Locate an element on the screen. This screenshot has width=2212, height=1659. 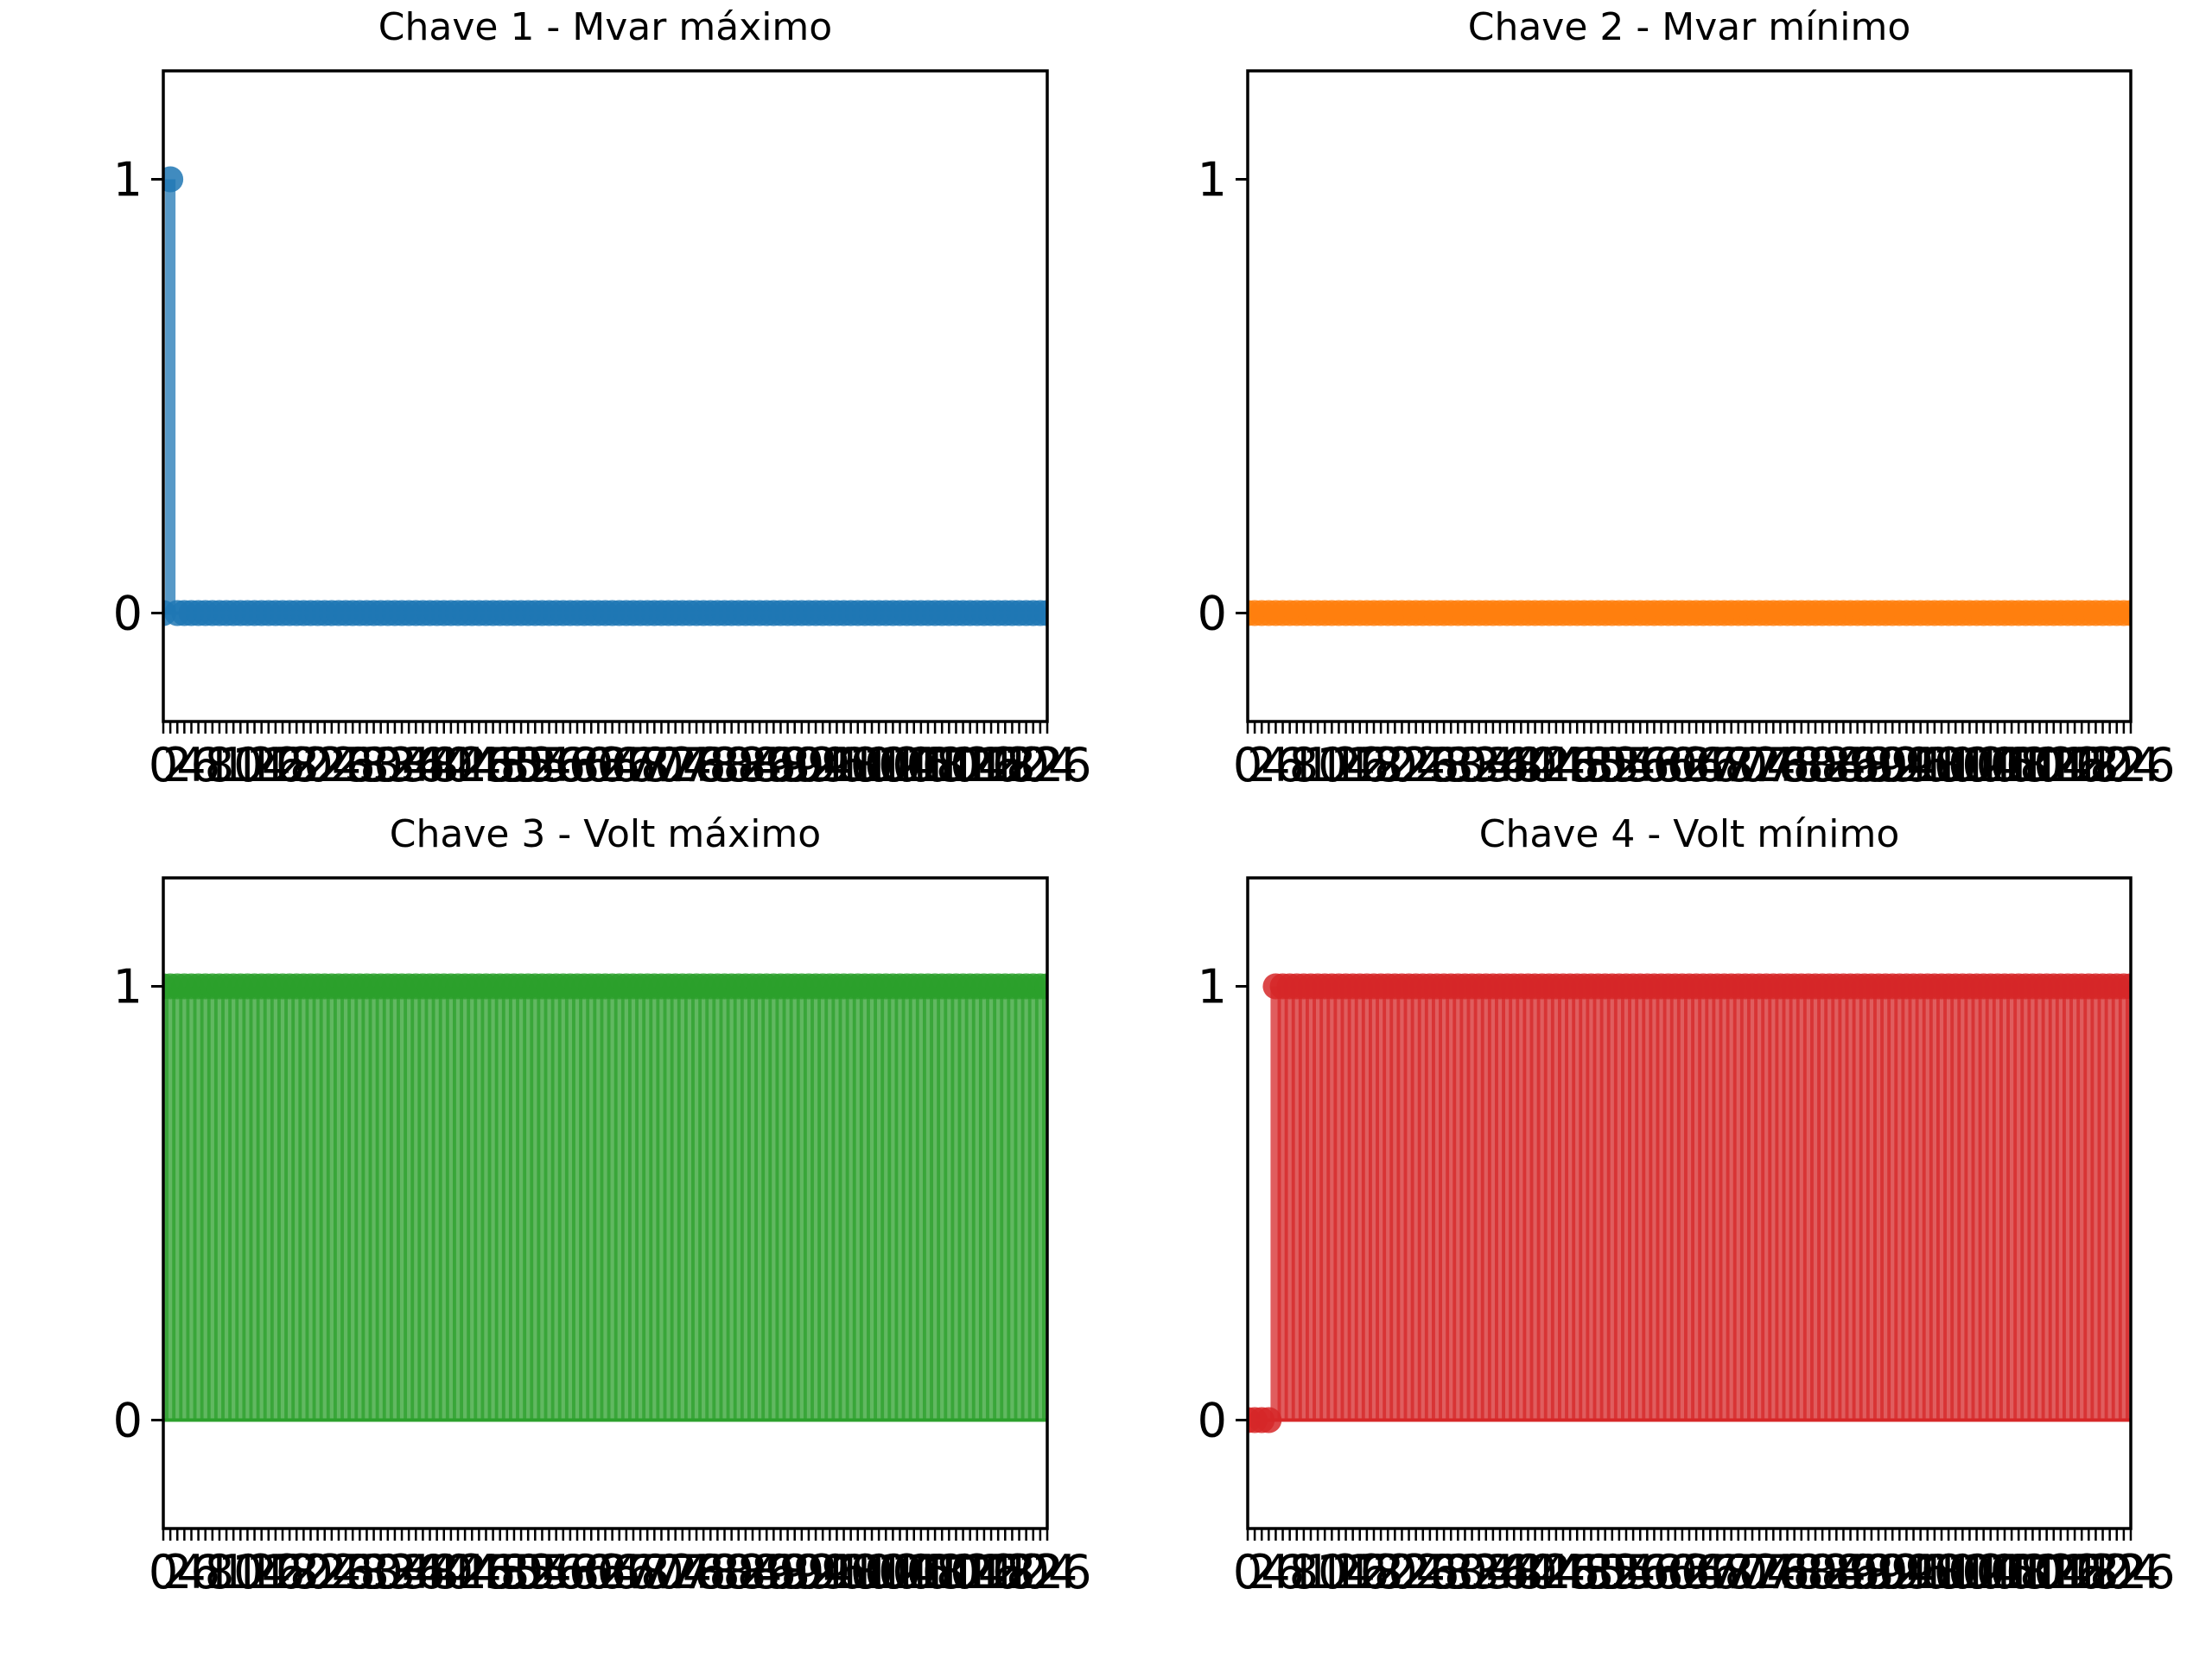
x-tick-label: 88 is located at coordinates (1864, 1572).